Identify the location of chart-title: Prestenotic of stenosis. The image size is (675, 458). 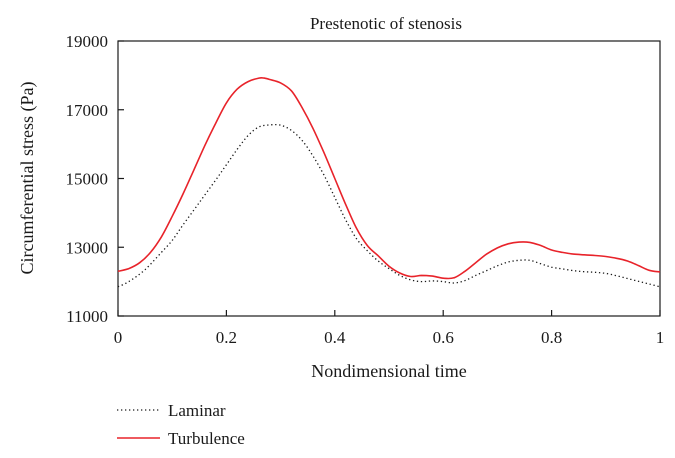
(386, 23).